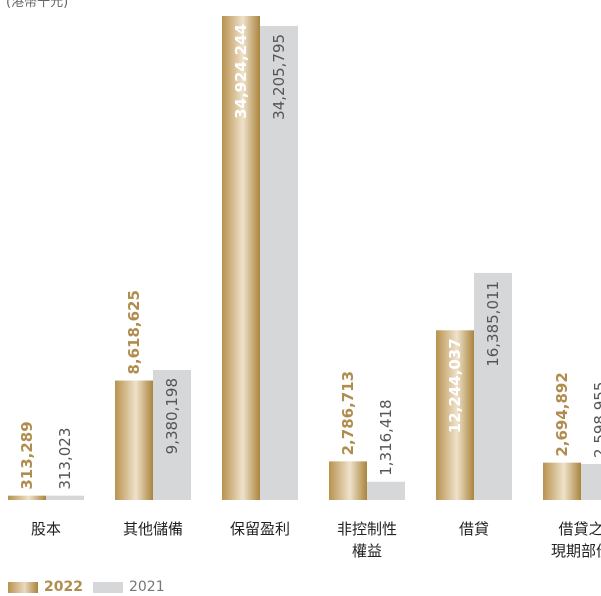 This screenshot has height=596, width=601. What do you see at coordinates (107, 587) in the screenshot?
I see `legend-swatch-2021` at bounding box center [107, 587].